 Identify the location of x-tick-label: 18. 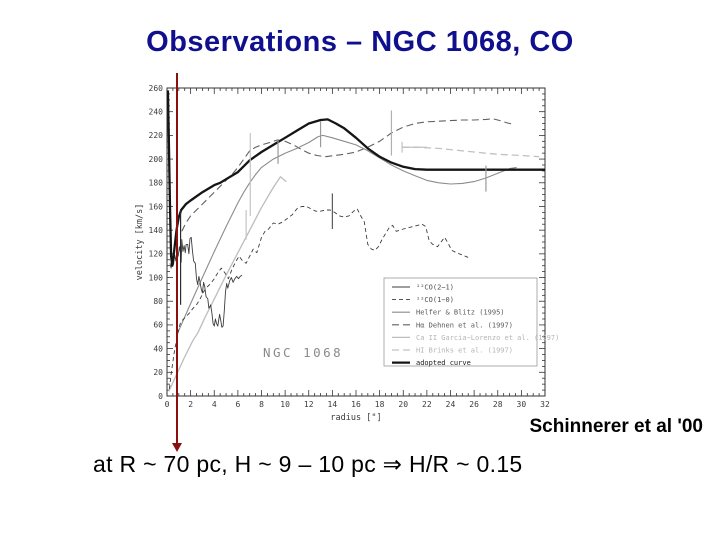
(380, 404).